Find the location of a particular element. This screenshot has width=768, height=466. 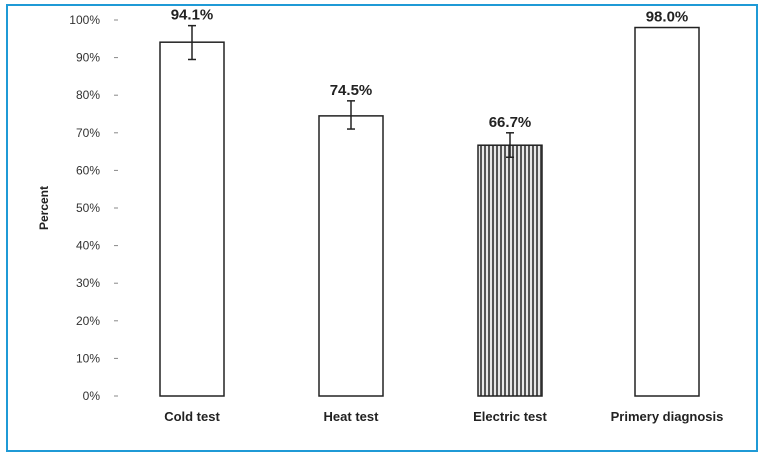

x-category-label: Primery diagnosis is located at coordinates (667, 416).